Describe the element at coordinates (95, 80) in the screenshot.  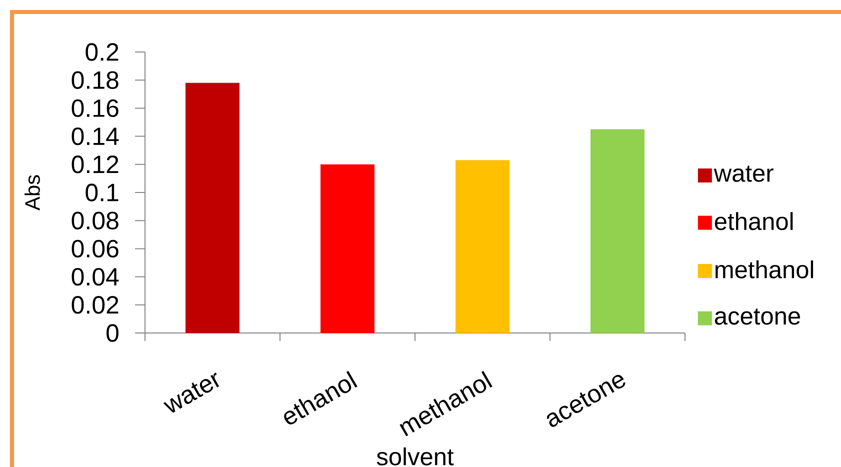
I see `y-tick-label: 0.18` at that location.